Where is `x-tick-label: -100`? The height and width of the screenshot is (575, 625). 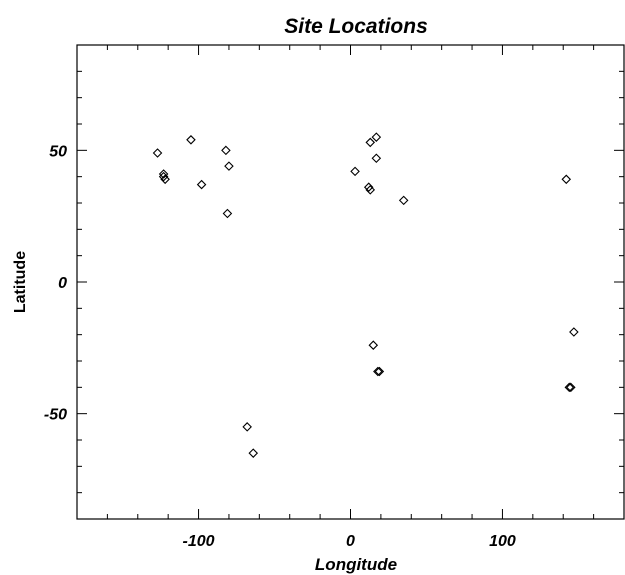
x-tick-label: -100 is located at coordinates (199, 541).